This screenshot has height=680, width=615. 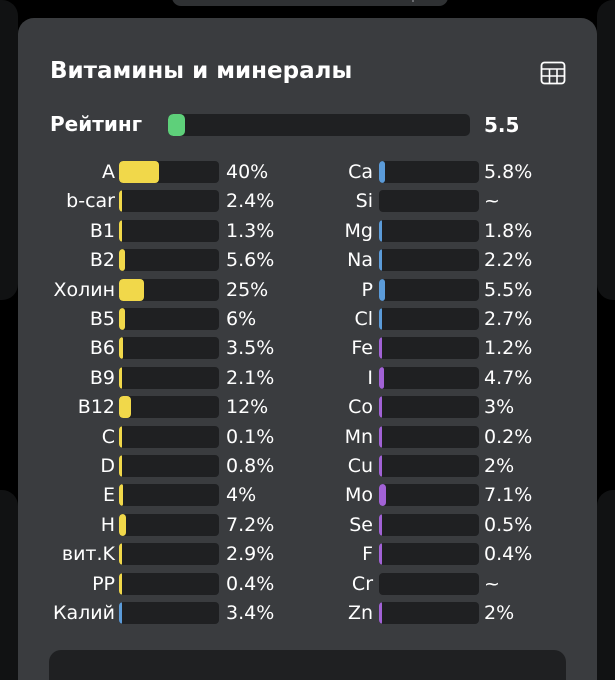 What do you see at coordinates (360, 466) in the screenshot?
I see `minerals-name: Cu` at bounding box center [360, 466].